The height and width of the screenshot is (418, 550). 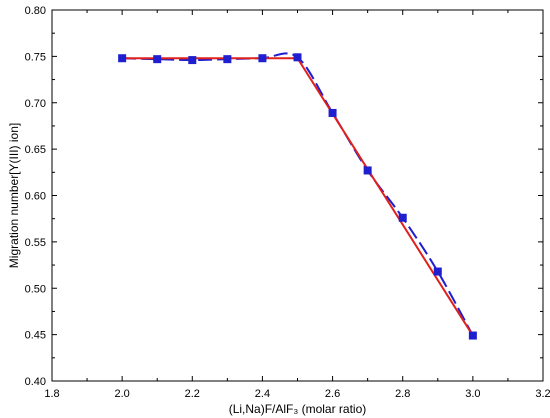 I want to click on y-tick-label: 0.70, so click(x=35, y=104).